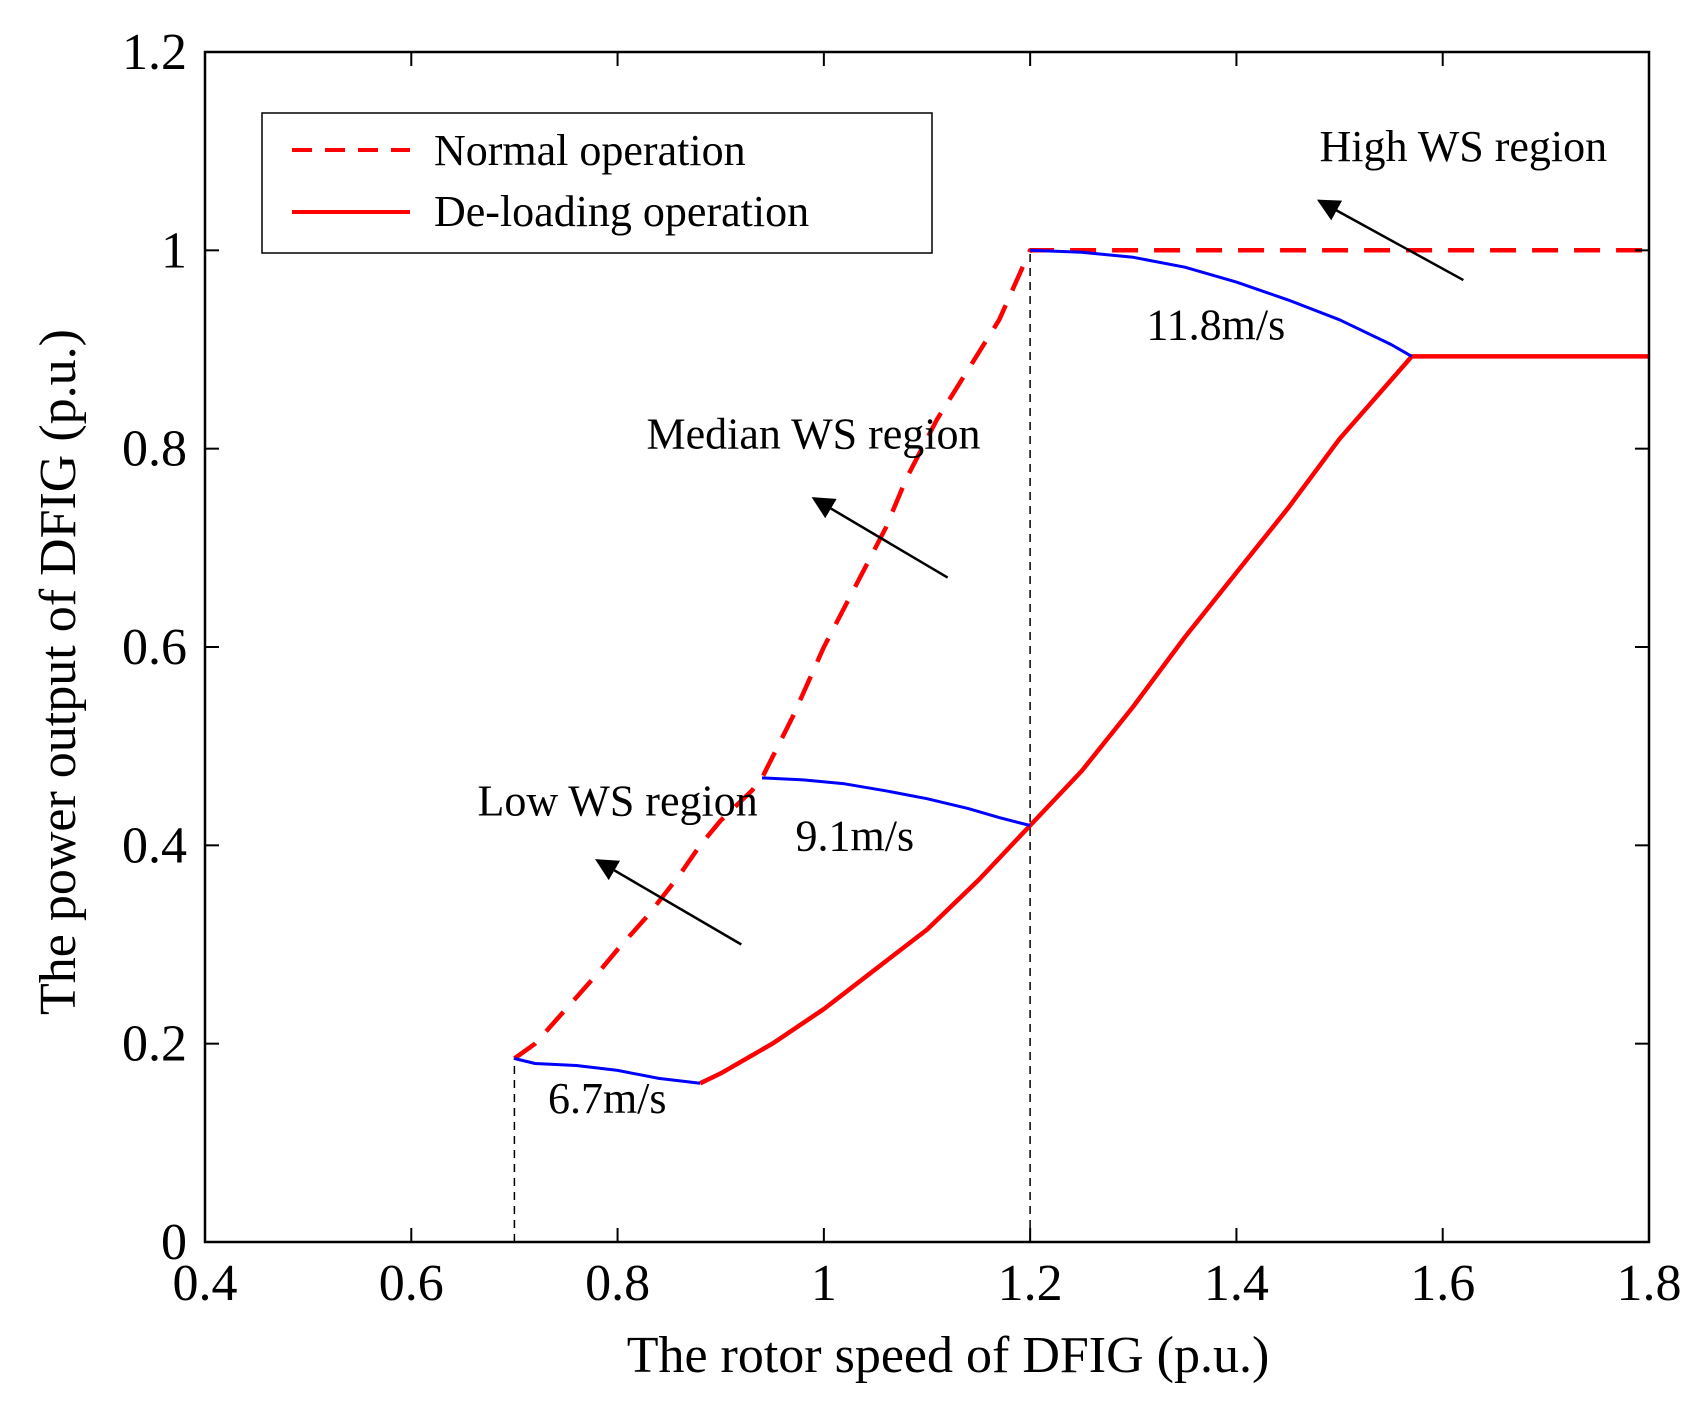 Image resolution: width=1695 pixels, height=1407 pixels. What do you see at coordinates (855, 835) in the screenshot?
I see `annotation-9.1m-s: 9.1m/s` at bounding box center [855, 835].